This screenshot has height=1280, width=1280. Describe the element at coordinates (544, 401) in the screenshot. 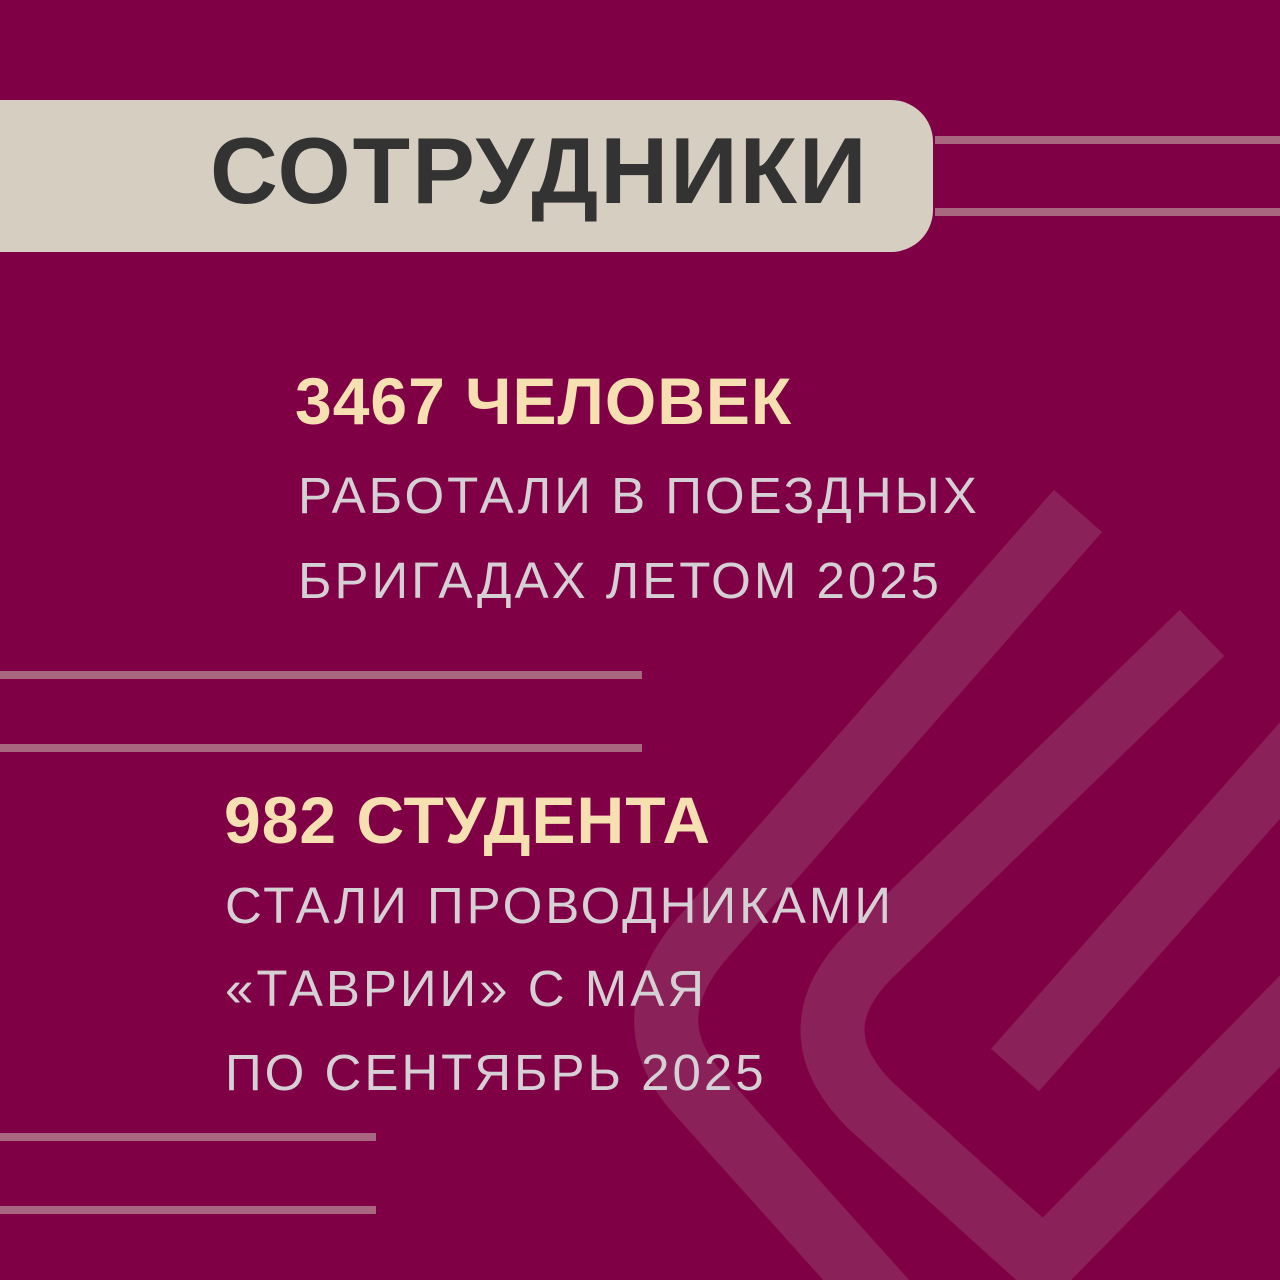

I see `headline-employees: 3467 ЧЕЛОВЕК` at that location.